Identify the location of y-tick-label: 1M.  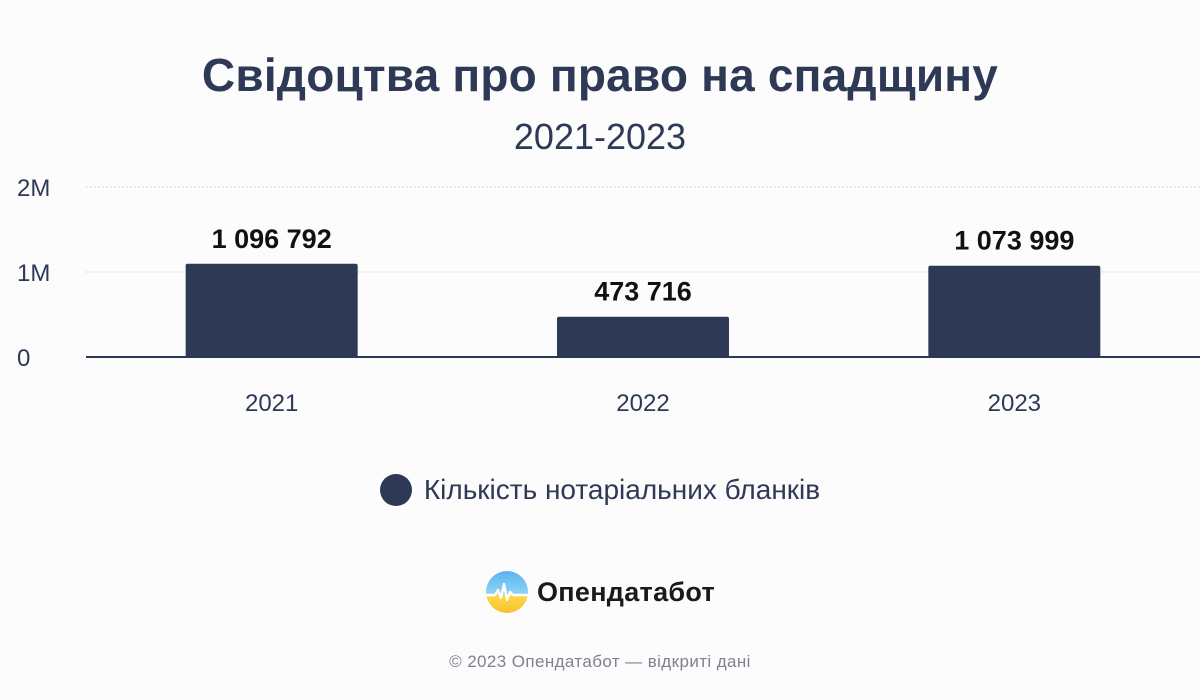
(33, 273).